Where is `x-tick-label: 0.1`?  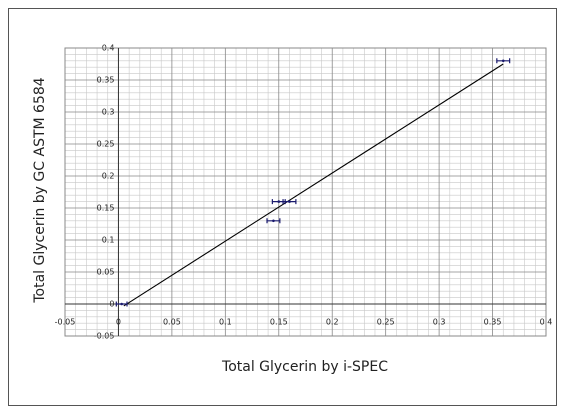 x-tick-label: 0.1 is located at coordinates (225, 322).